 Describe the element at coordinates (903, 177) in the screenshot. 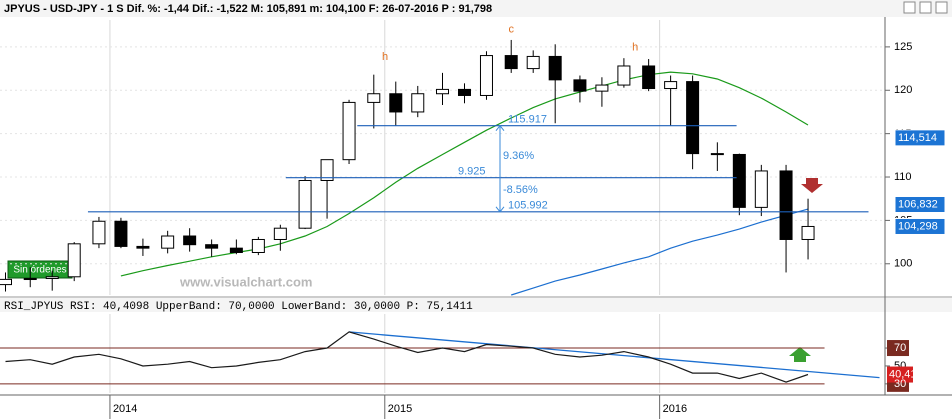

I see `y-tick-label: 110` at that location.